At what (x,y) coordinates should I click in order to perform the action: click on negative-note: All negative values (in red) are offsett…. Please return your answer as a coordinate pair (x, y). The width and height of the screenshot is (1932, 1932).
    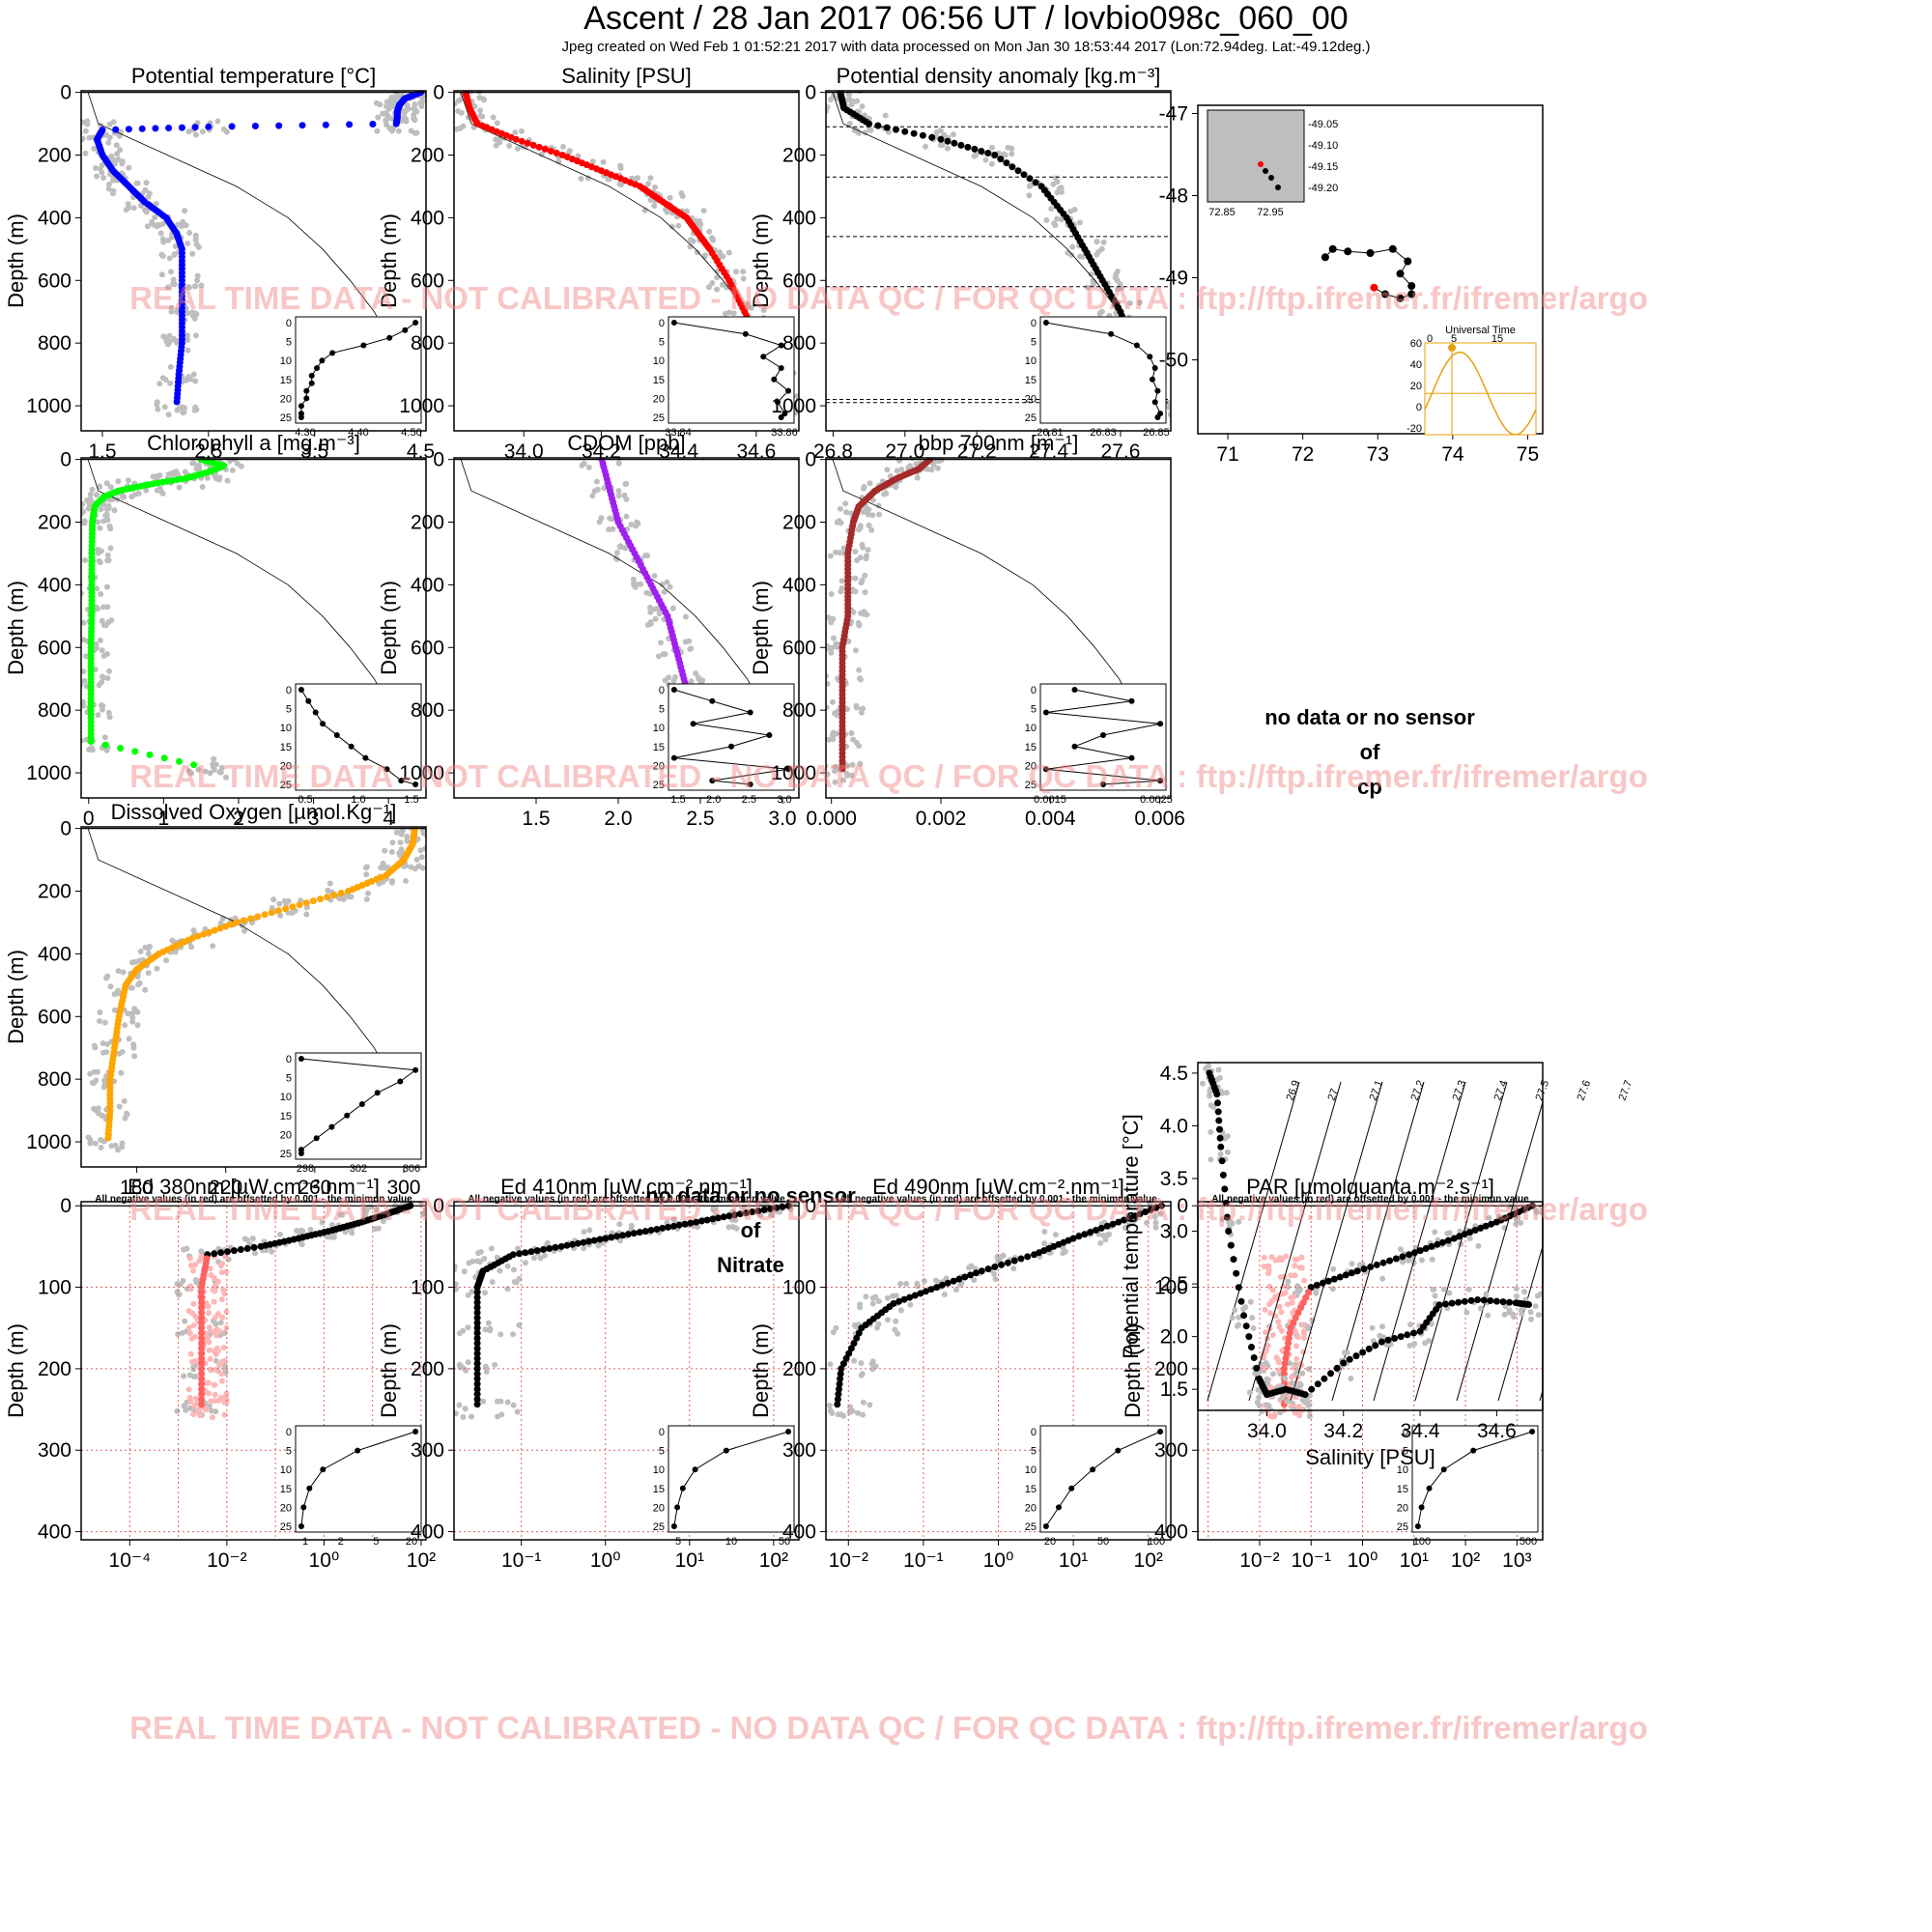
    Looking at the image, I should click on (1370, 1199).